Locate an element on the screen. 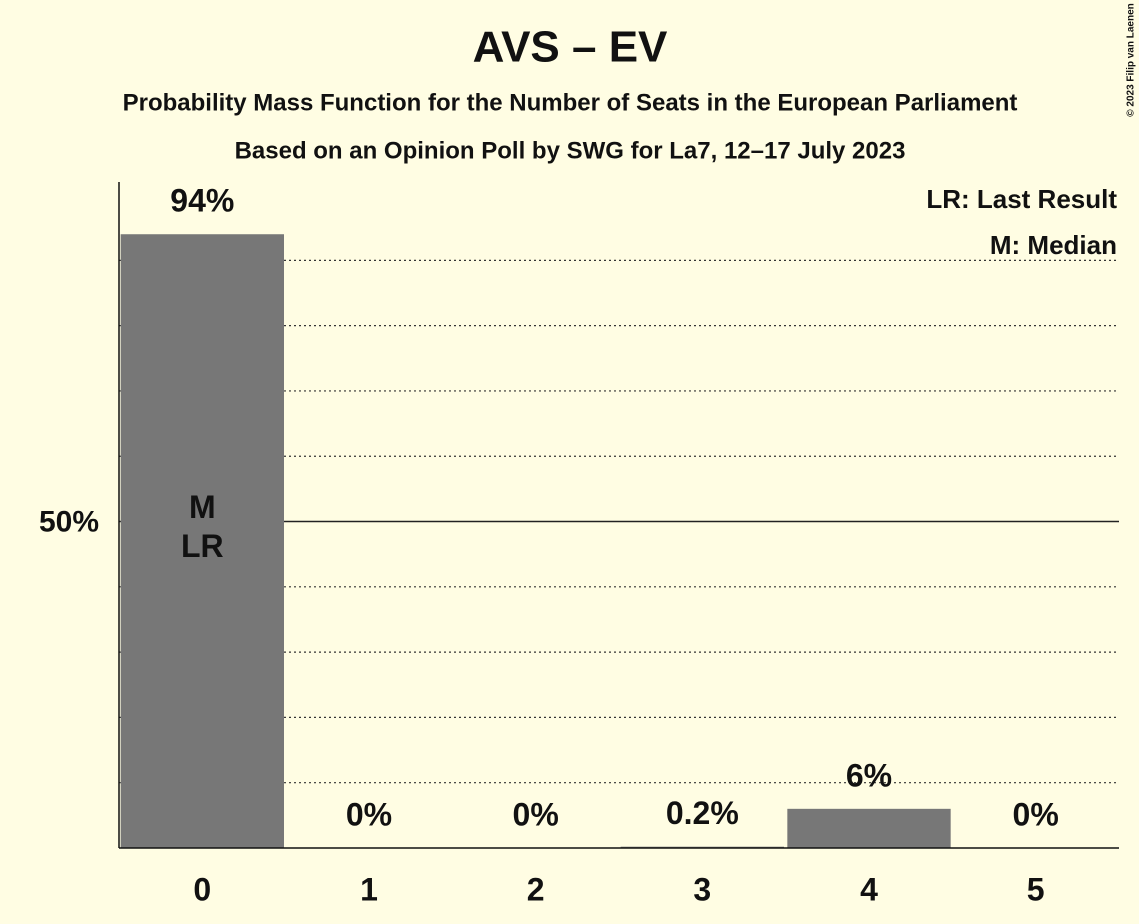 The image size is (1139, 924). x-tick-label: 4 is located at coordinates (869, 889).